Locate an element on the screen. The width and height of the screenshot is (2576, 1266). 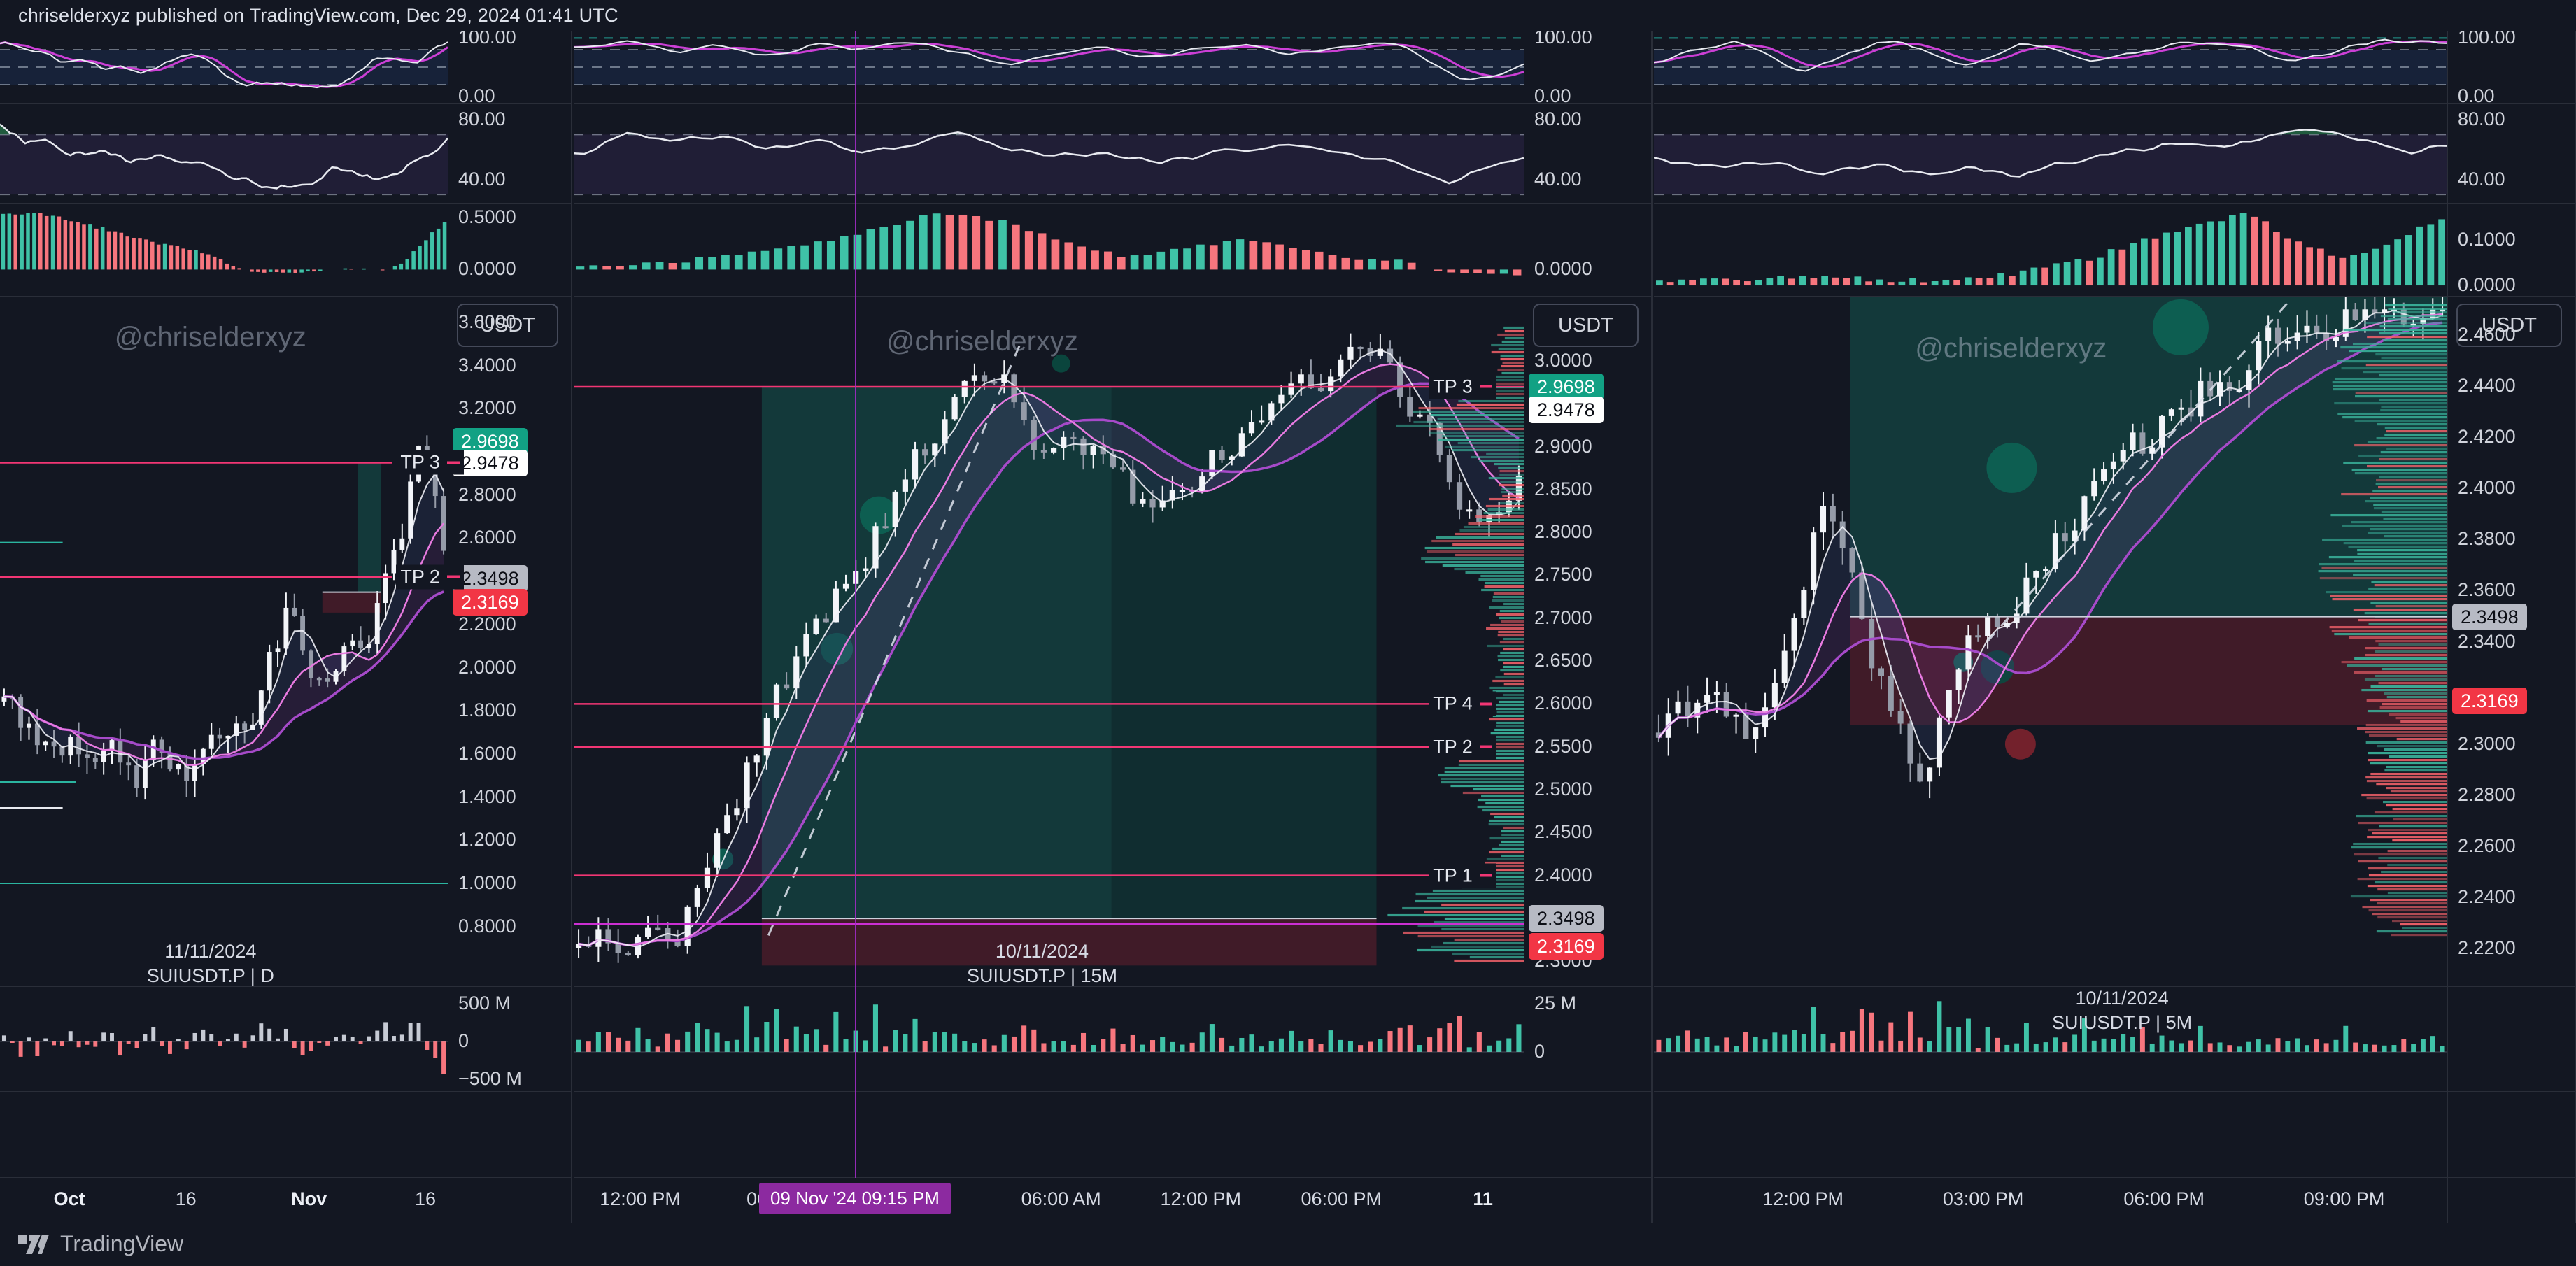
scale-macd: 0.1000 0.0000 is located at coordinates (2511, 250).